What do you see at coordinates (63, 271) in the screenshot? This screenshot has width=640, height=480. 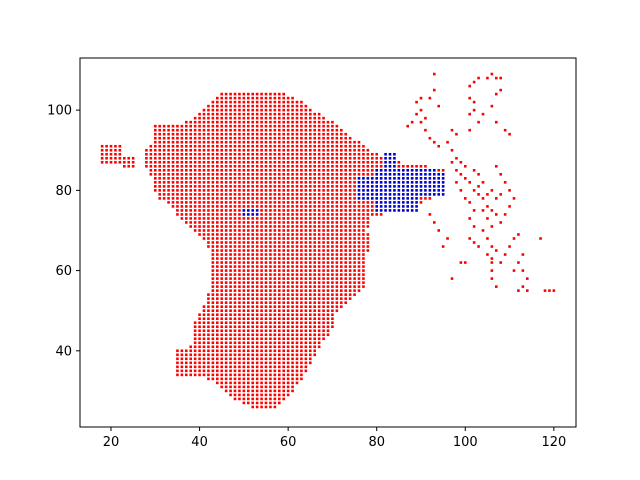 I see `y-tick-label: 60` at bounding box center [63, 271].